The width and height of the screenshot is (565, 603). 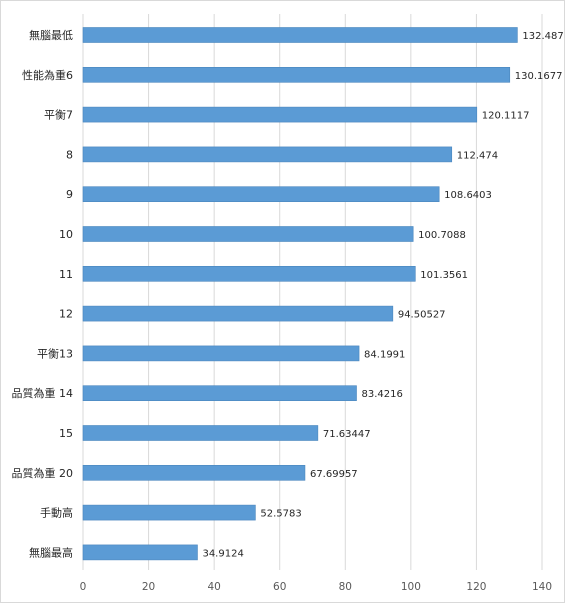 What do you see at coordinates (477, 155) in the screenshot?
I see `data-label: 112.474` at bounding box center [477, 155].